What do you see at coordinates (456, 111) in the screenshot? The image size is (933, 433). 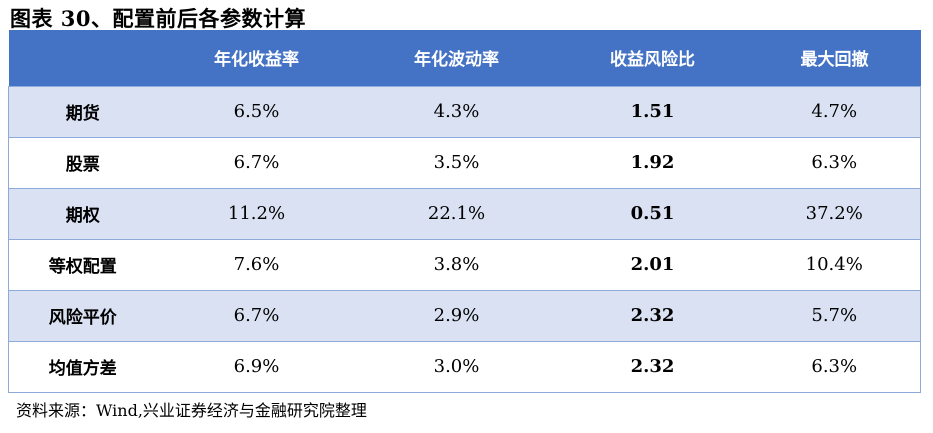 I see `annual-volatility-cell: 4.3%` at bounding box center [456, 111].